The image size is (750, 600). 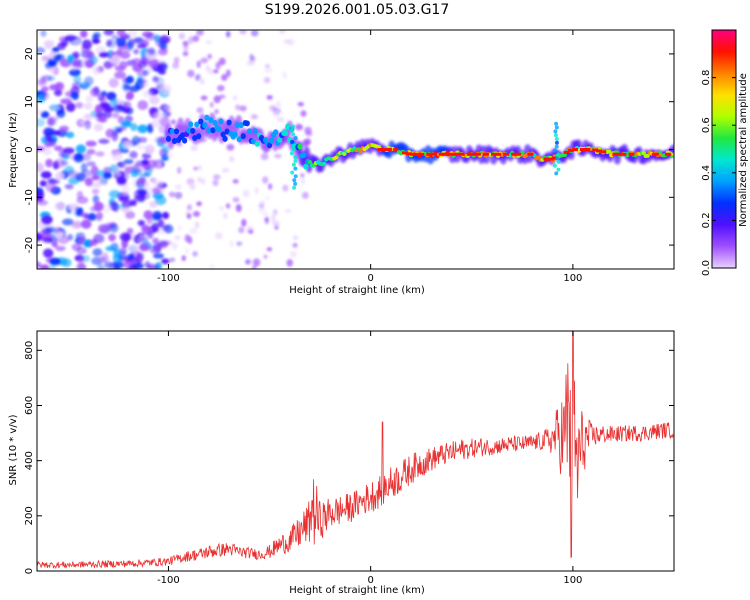 I want to click on spectrogram-ytick-label: -10, so click(x=29, y=197).